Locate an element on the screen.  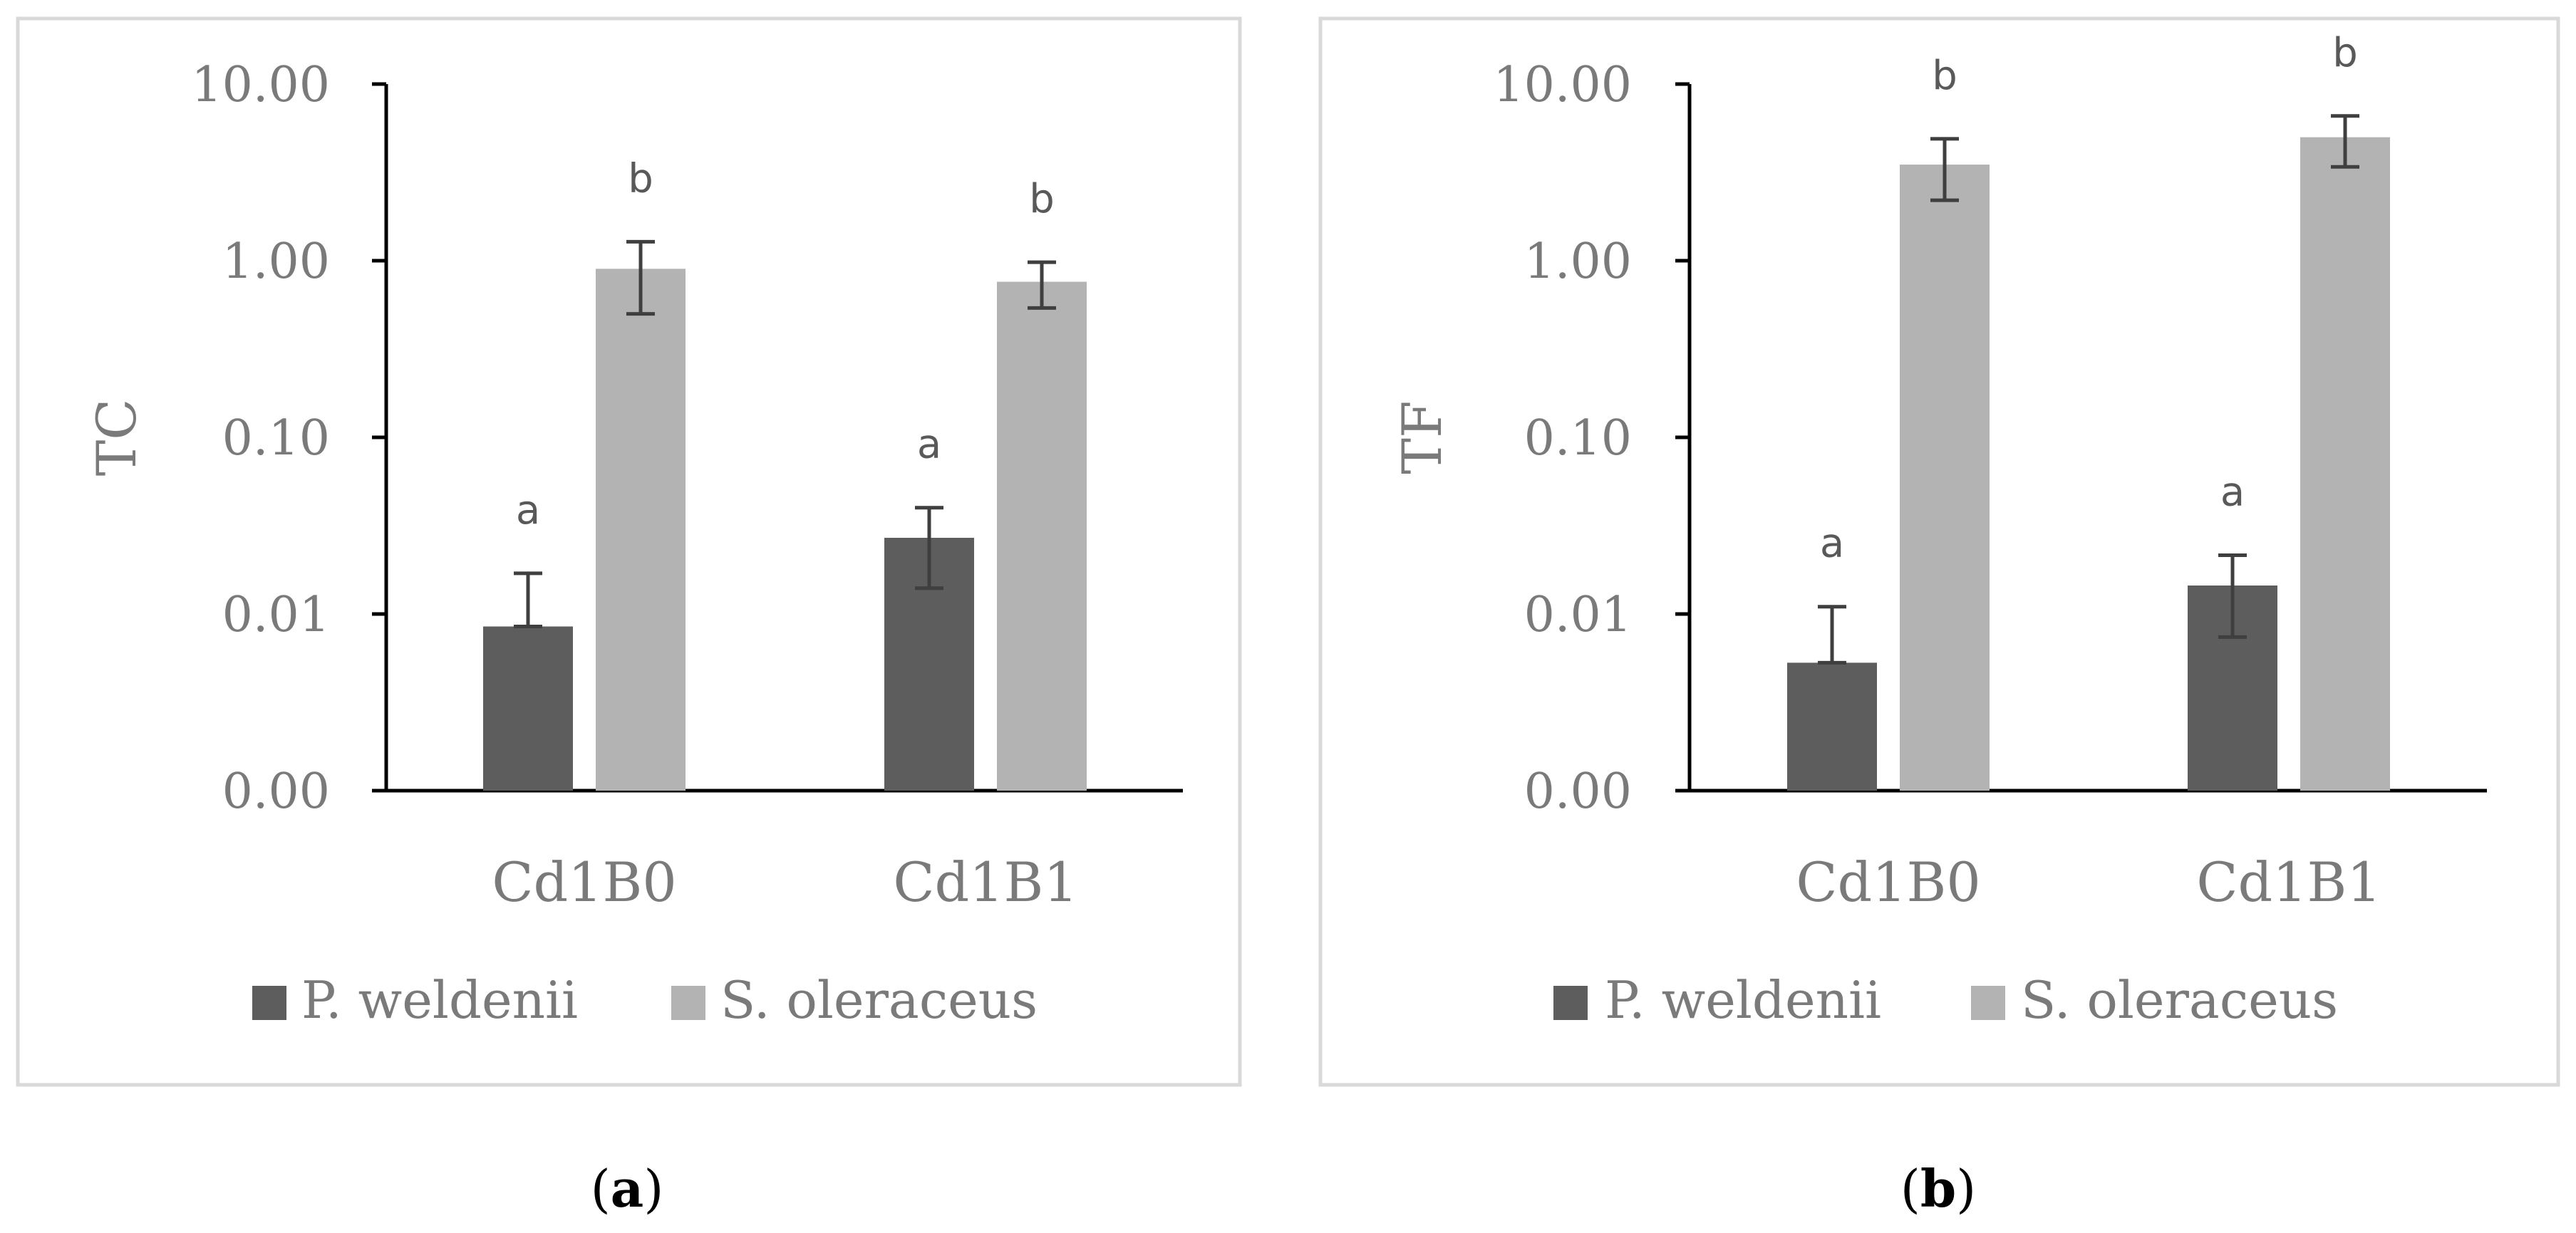
y-axis-label: TF is located at coordinates (1422, 437).